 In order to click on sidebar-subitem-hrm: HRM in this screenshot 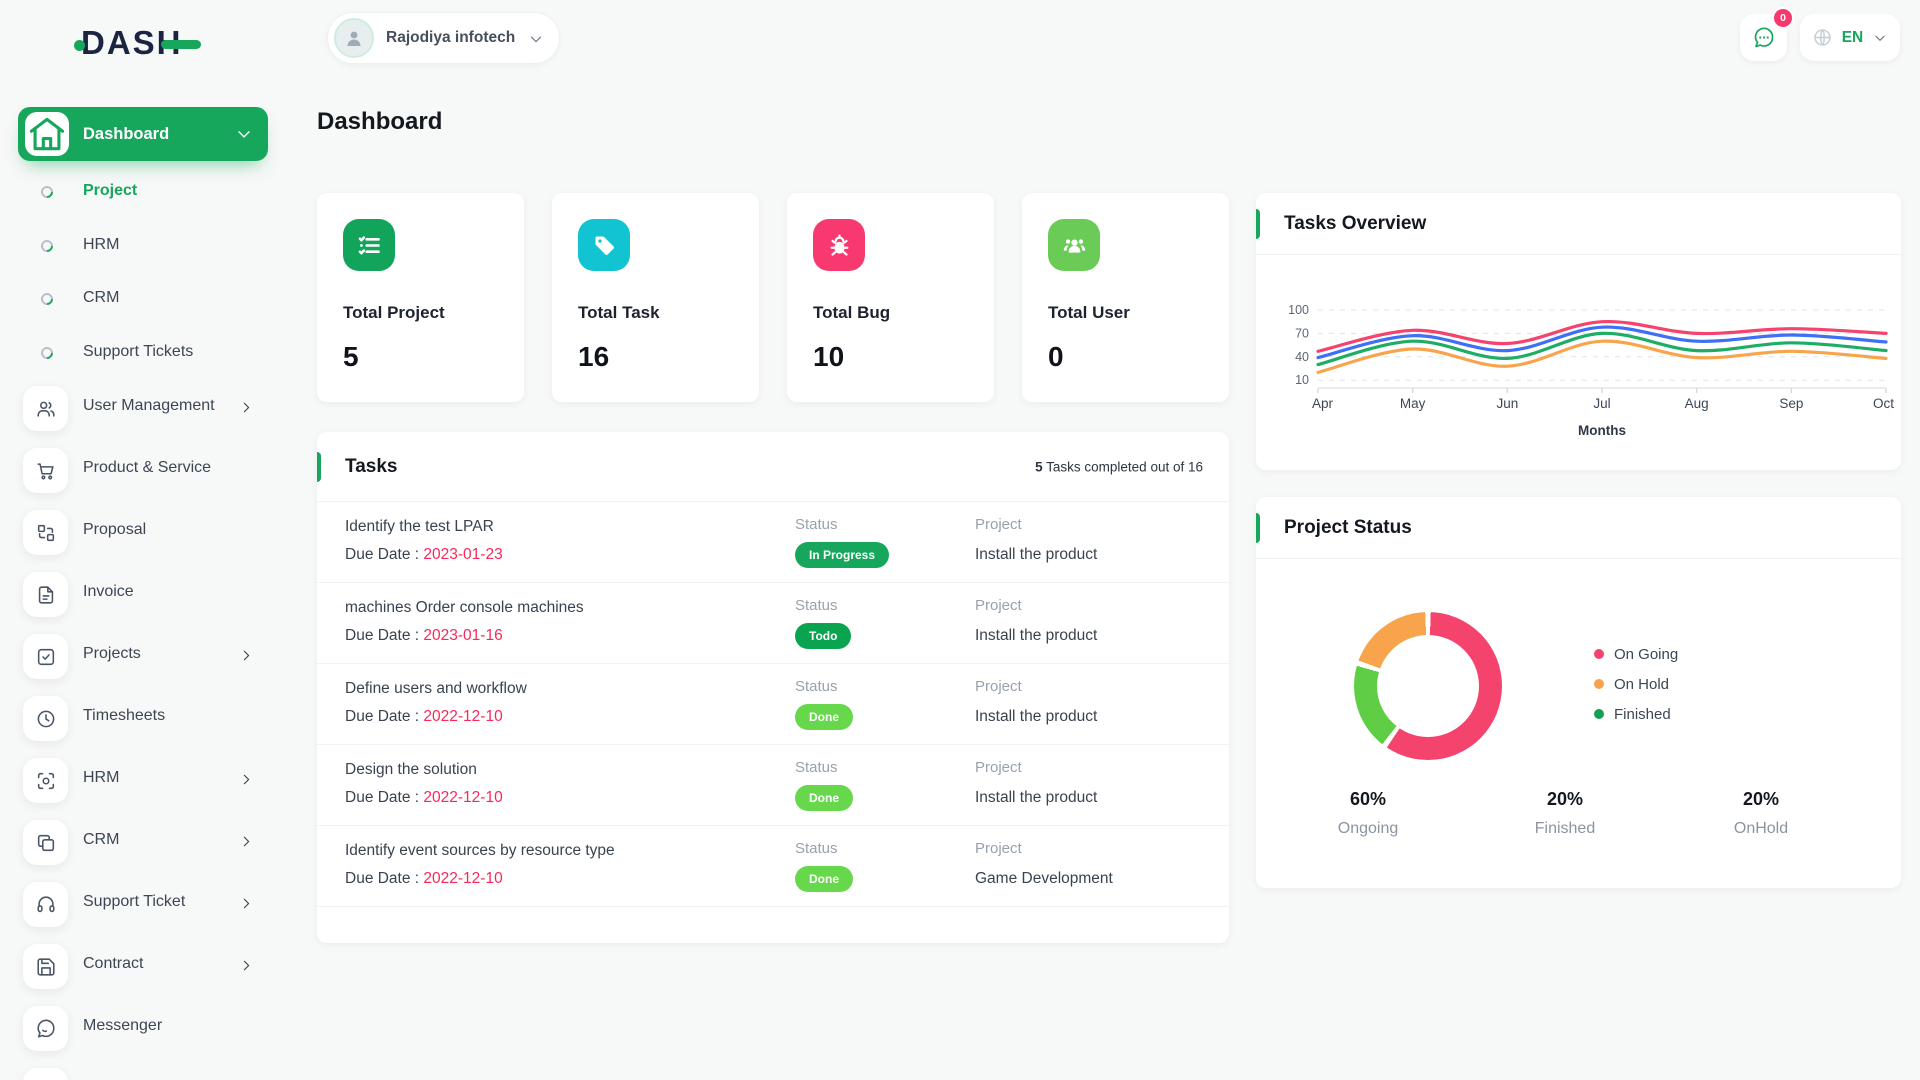, I will do `click(145, 247)`.